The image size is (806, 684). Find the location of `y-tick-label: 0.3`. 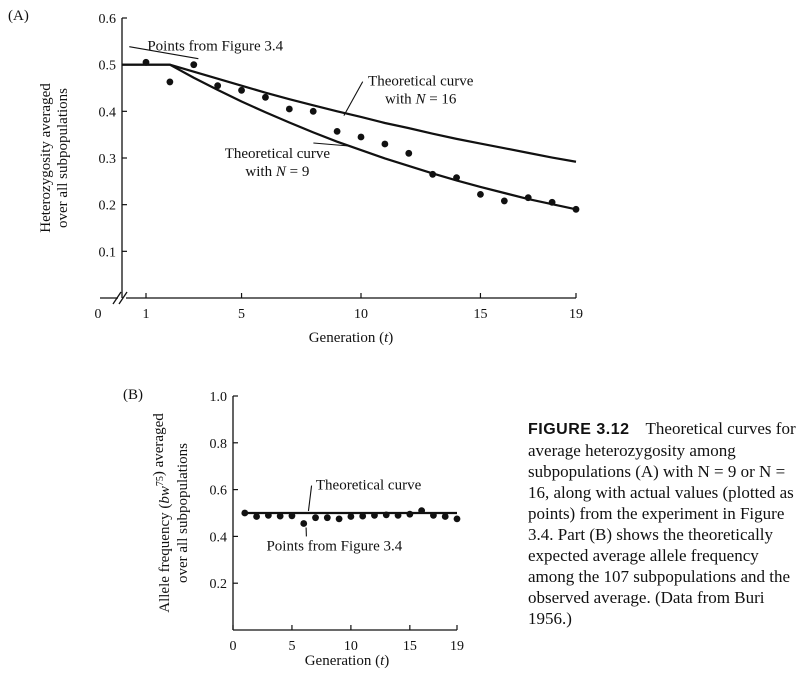

y-tick-label: 0.3 is located at coordinates (108, 159).